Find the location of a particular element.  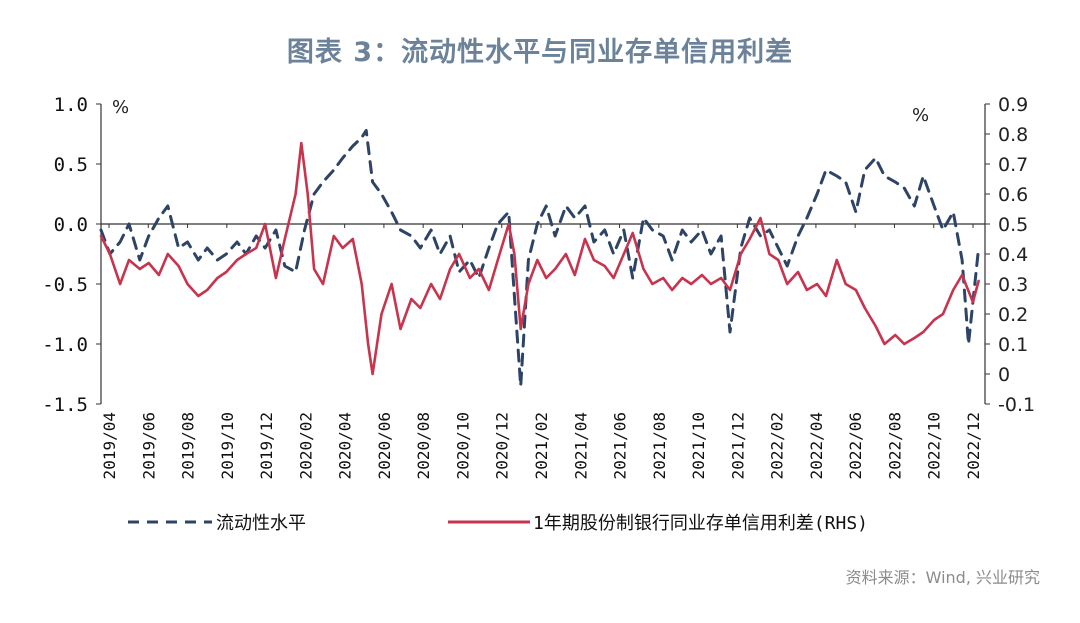

legend-label-credit-spread: 1年期股份制银行同业存单信用利差(RHS) is located at coordinates (700, 523).